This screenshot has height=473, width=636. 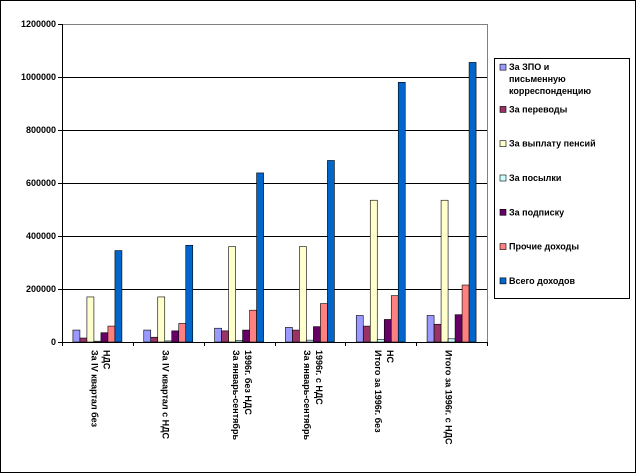 What do you see at coordinates (384, 391) in the screenshot?
I see `x-tick-label-5: Итого за 1996г. без НС` at bounding box center [384, 391].